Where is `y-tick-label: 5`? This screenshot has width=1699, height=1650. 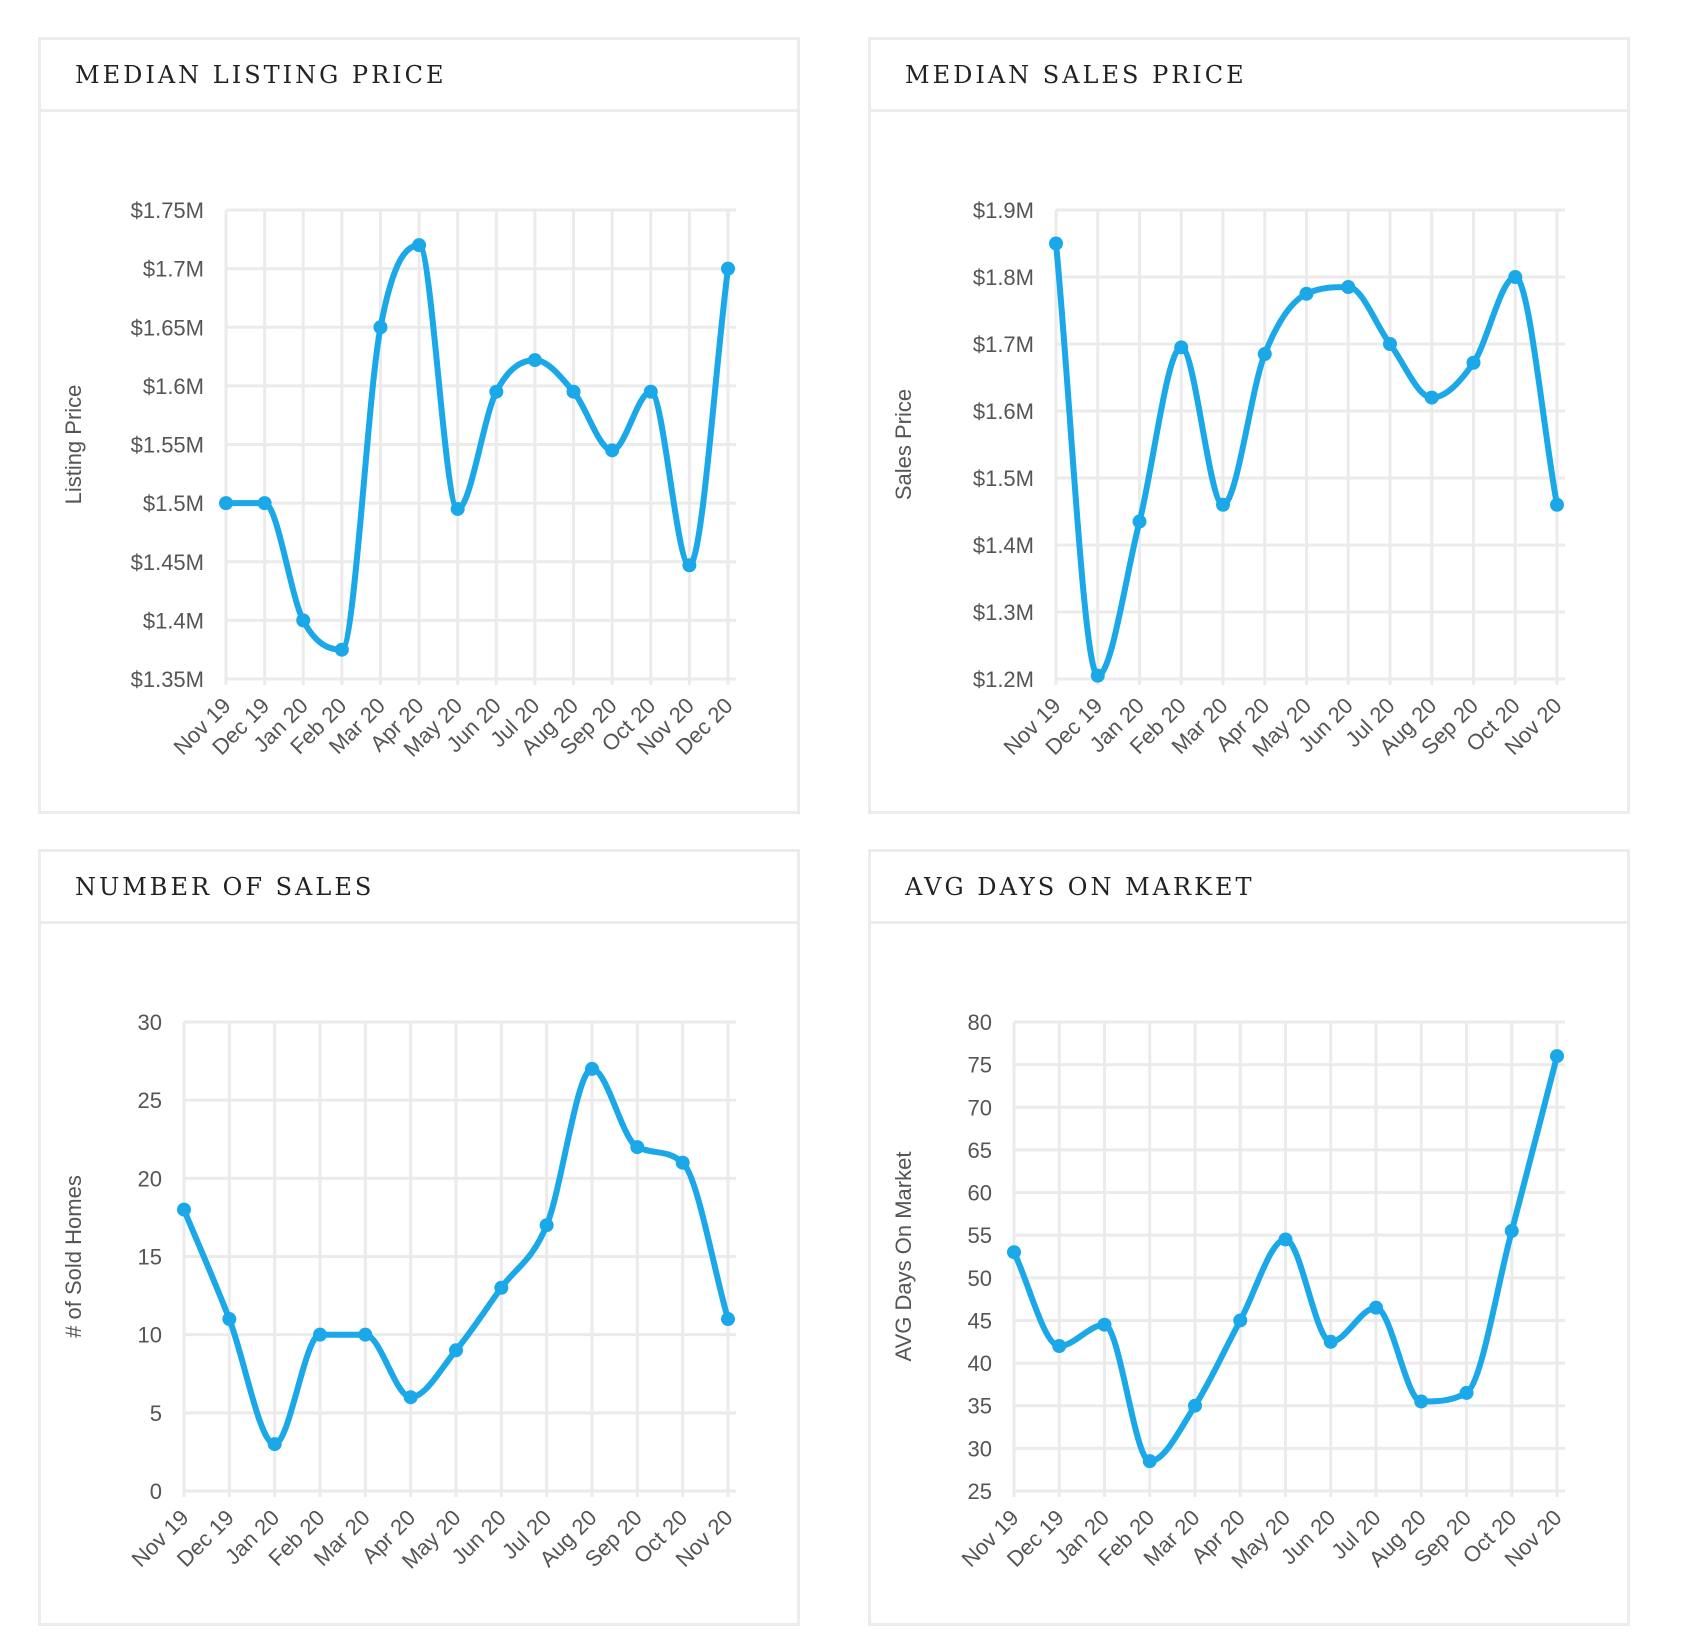
y-tick-label: 5 is located at coordinates (156, 1413).